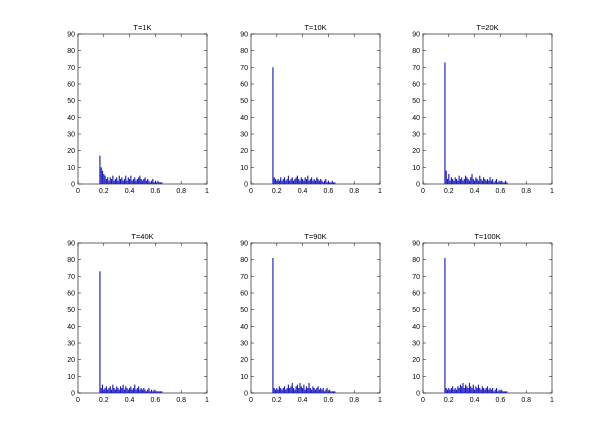  Describe the element at coordinates (483, 109) in the screenshot. I see `panel-3: T=20K 0 10 20 30 40 50 60 70 80 90 0 0.2 0.4 0.6 0.8 1` at that location.